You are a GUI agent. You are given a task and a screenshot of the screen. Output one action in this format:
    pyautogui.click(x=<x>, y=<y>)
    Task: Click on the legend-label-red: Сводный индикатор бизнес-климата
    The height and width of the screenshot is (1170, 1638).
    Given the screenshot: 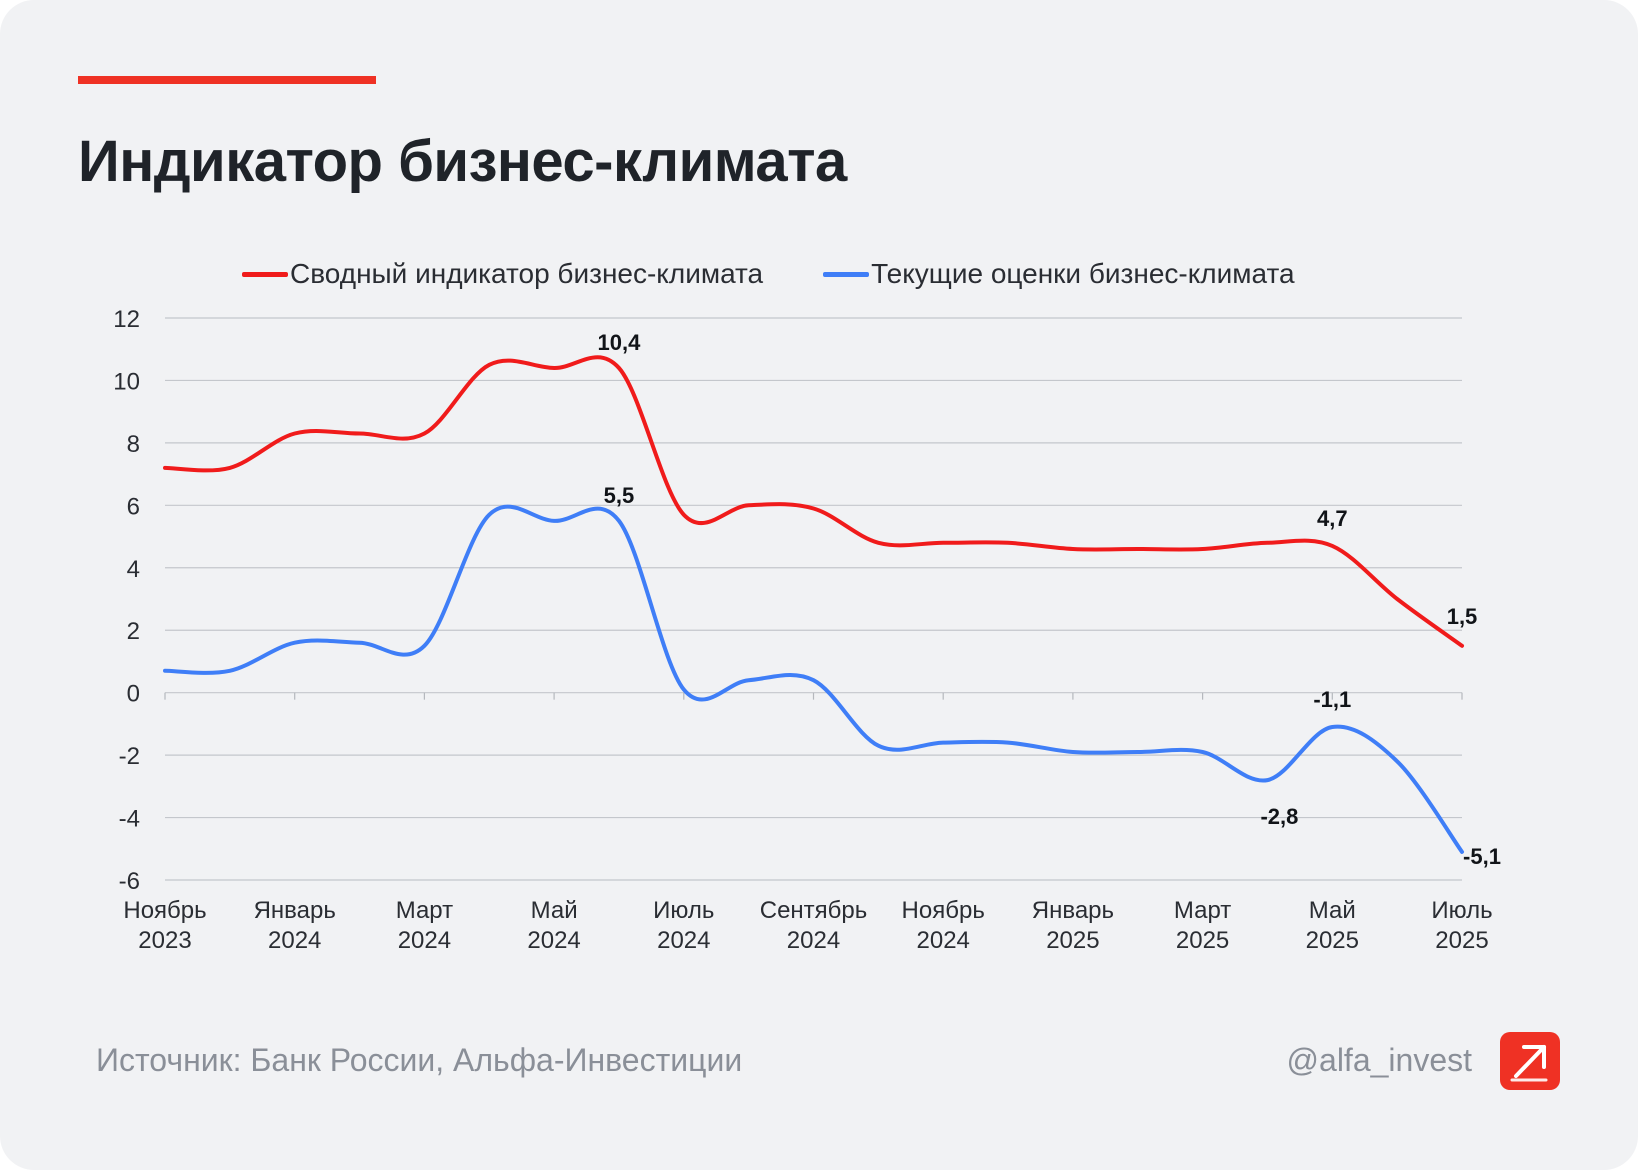 What is the action you would take?
    pyautogui.click(x=527, y=273)
    